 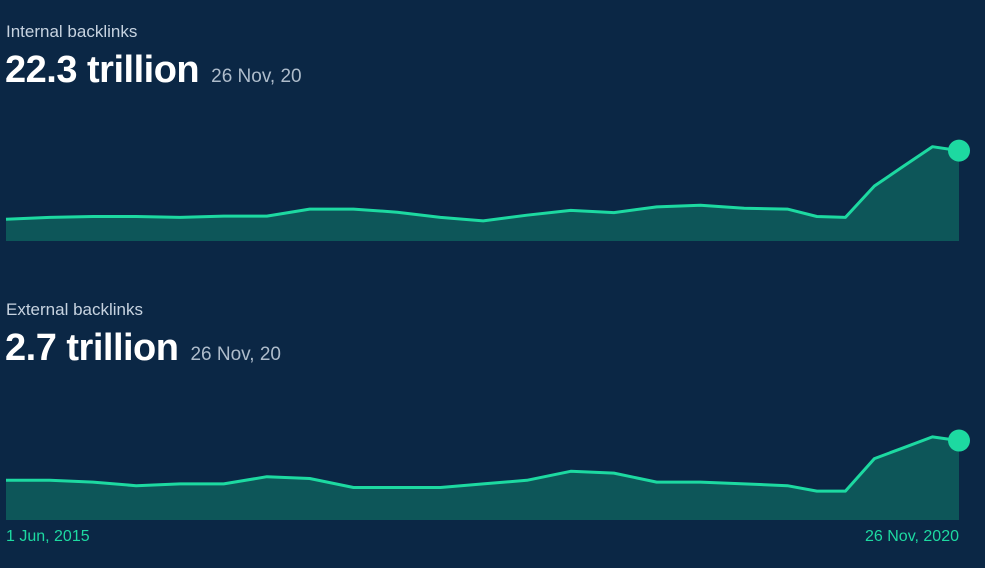 What do you see at coordinates (256, 76) in the screenshot?
I see `internal-backlinks-date: 26 Nov, 20` at bounding box center [256, 76].